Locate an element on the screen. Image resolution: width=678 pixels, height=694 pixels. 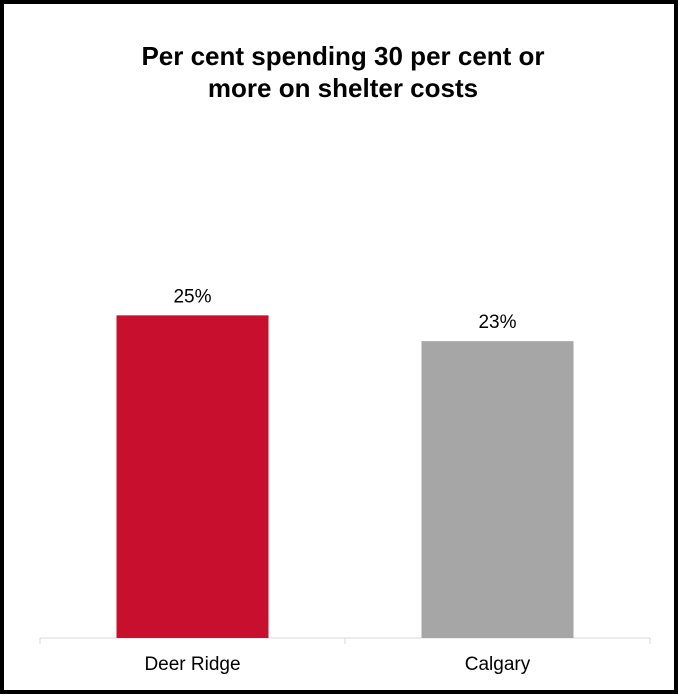
data-label: 25% is located at coordinates (192, 296).